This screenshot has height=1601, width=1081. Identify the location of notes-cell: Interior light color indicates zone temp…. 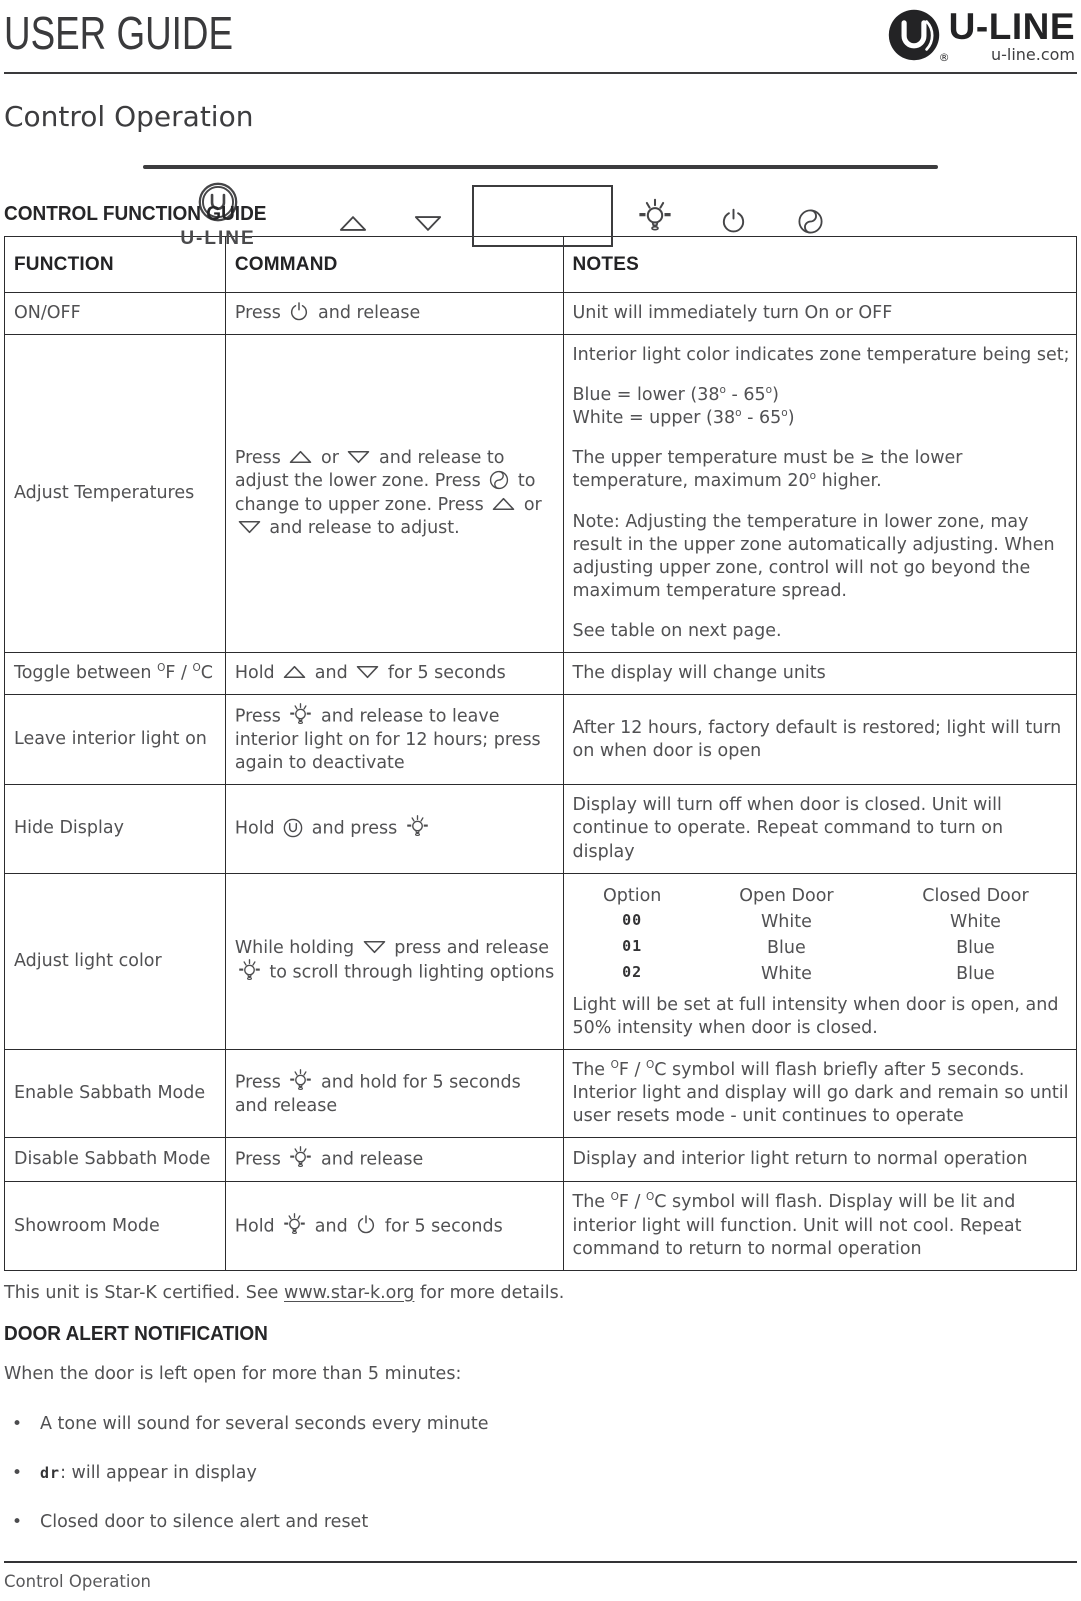
(819, 494).